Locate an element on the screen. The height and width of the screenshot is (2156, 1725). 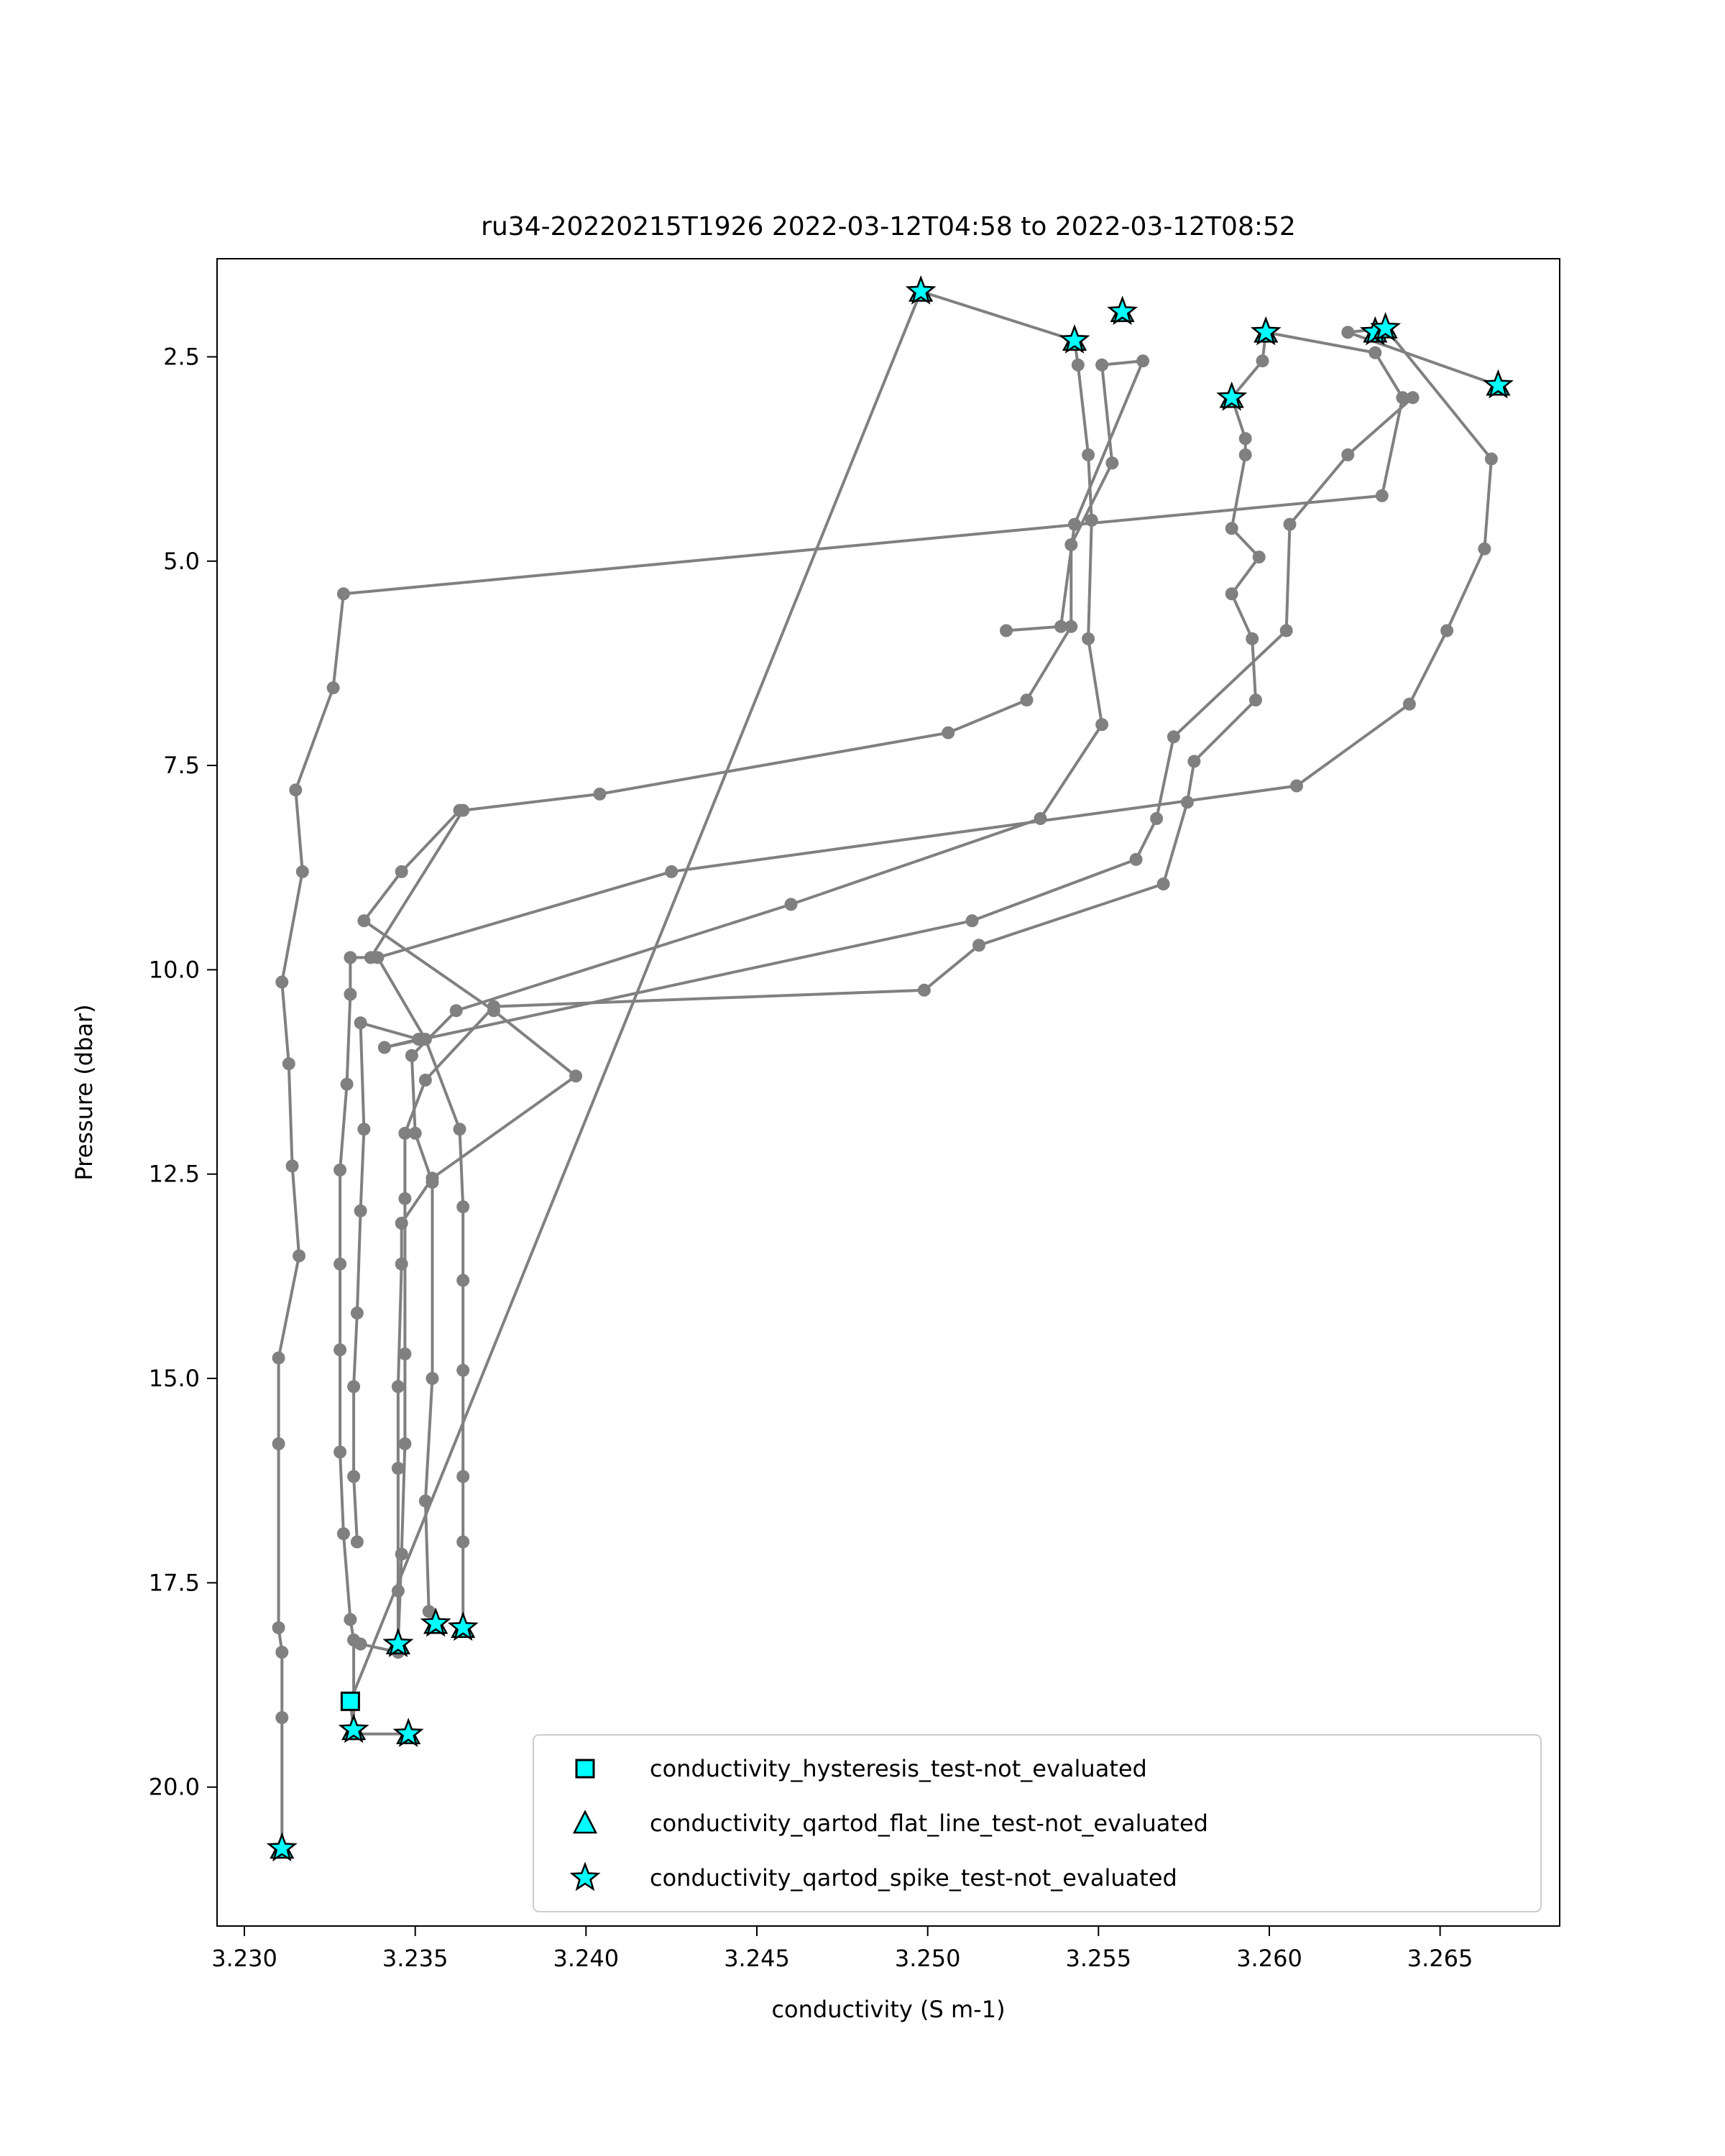
hysteresis-flag-marker is located at coordinates (350, 1701).